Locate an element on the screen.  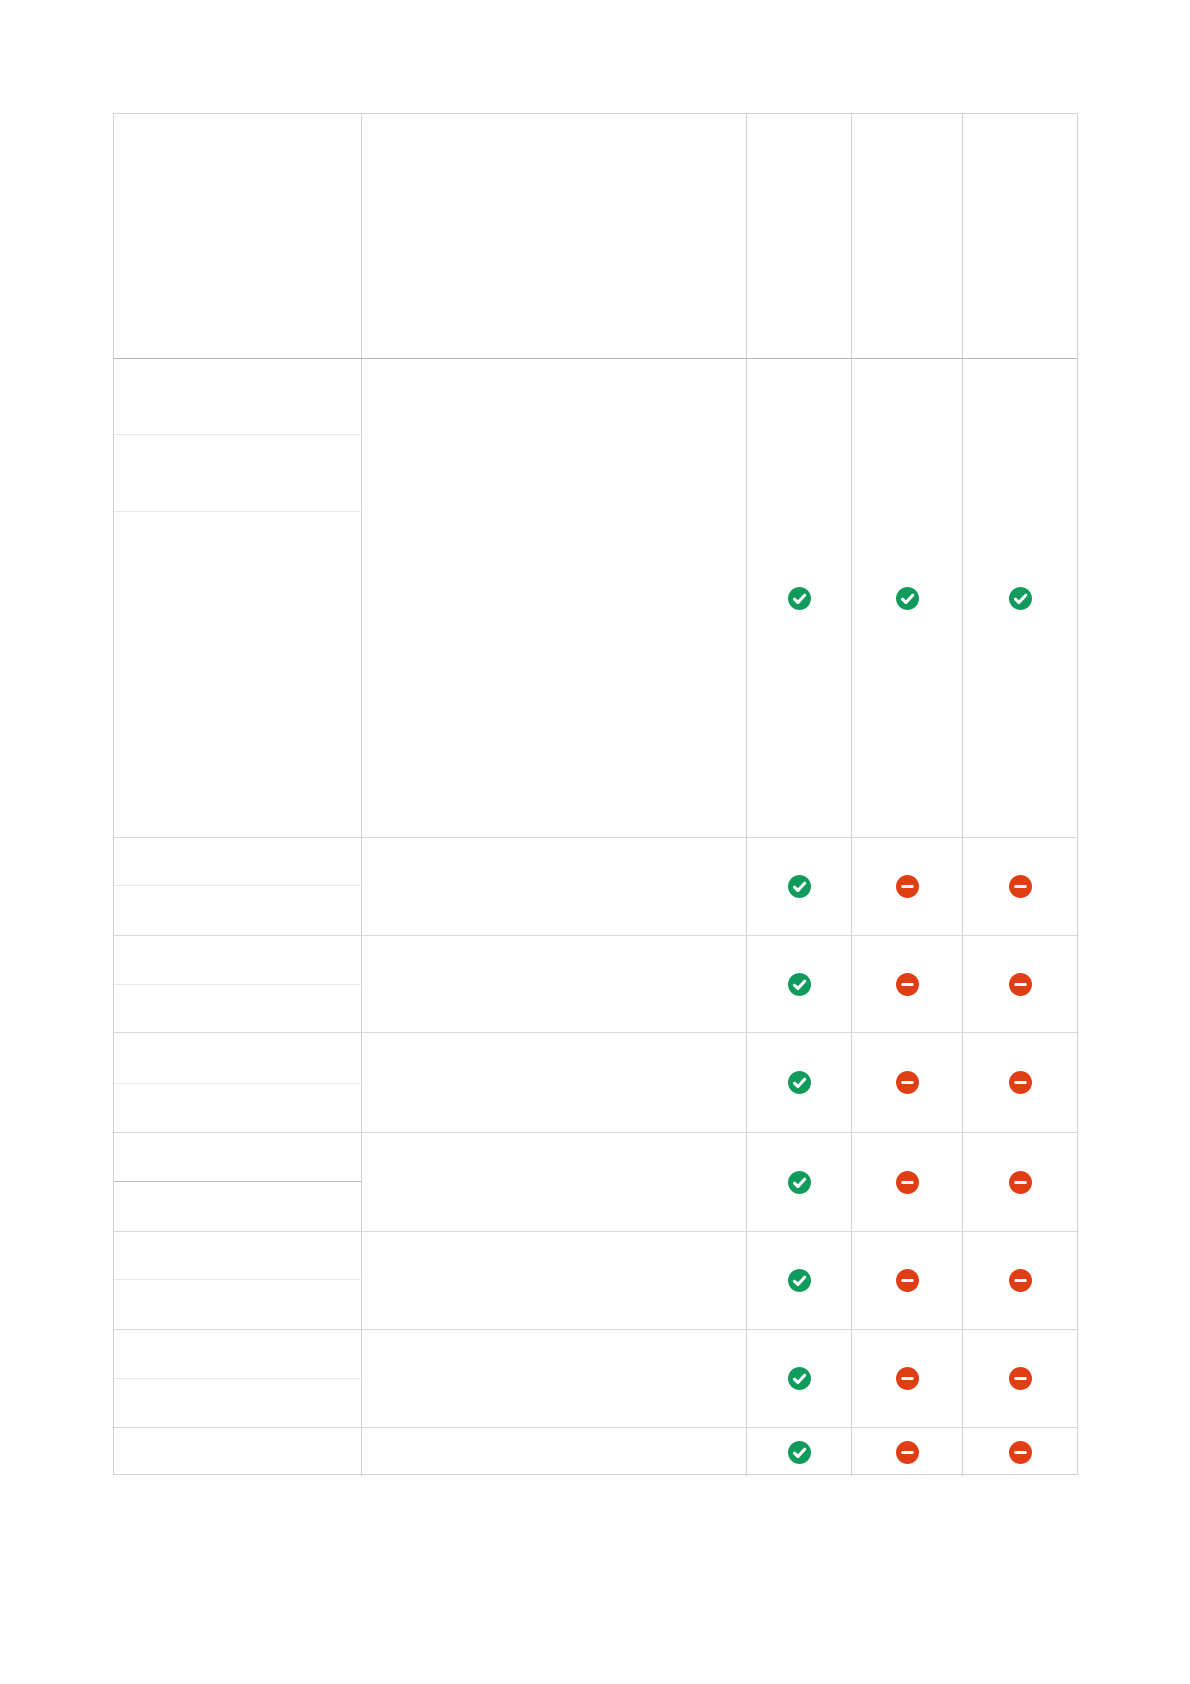
header-cell-description is located at coordinates (554, 236).